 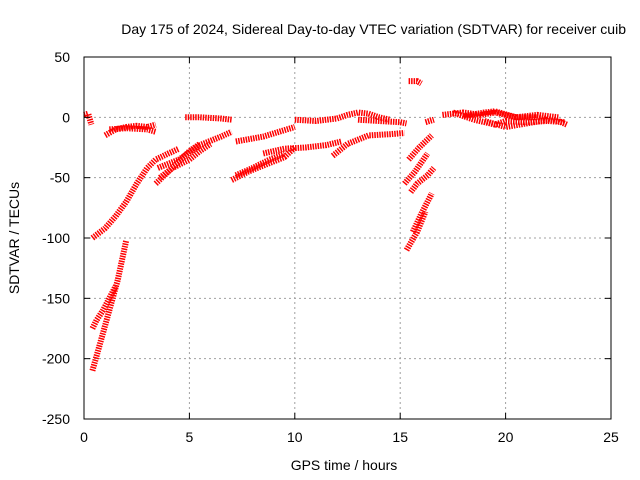 I want to click on x-tick-label: 25, so click(x=611, y=437).